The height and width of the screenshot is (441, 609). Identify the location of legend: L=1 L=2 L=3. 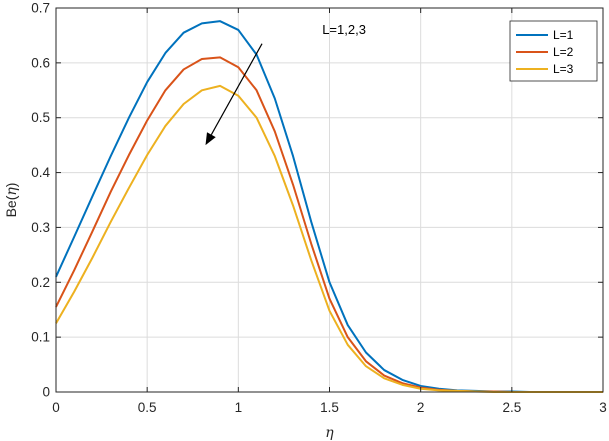
(553, 51).